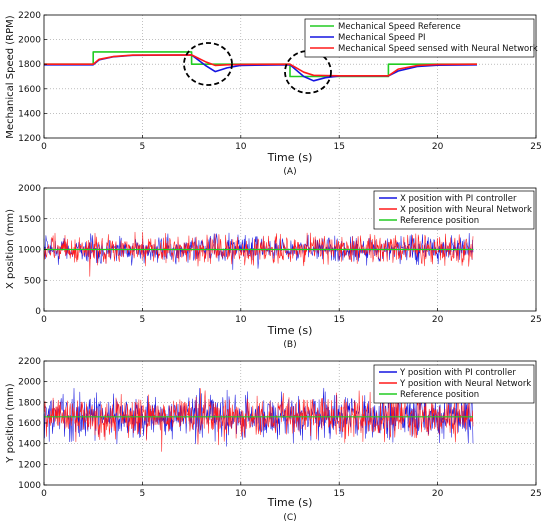  Describe the element at coordinates (29, 16) in the screenshot. I see `panel-a-y-tick-label: 2200` at that location.